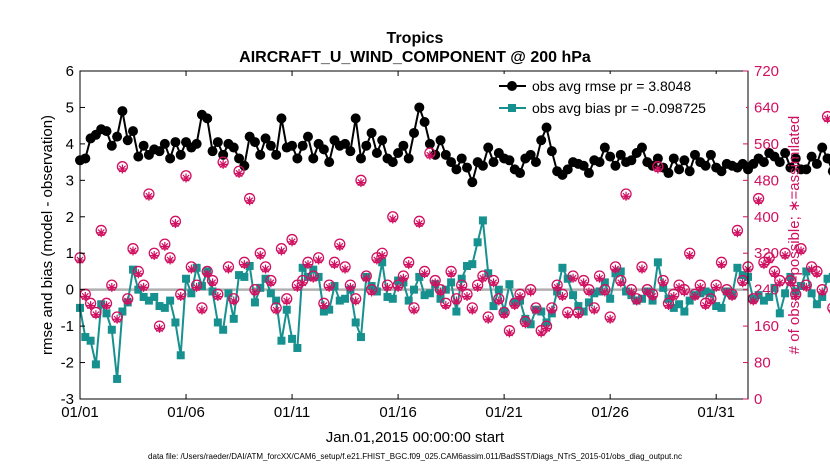 This screenshot has width=830, height=470. What do you see at coordinates (766, 180) in the screenshot?
I see `y-right-tick-label: 480` at bounding box center [766, 180].